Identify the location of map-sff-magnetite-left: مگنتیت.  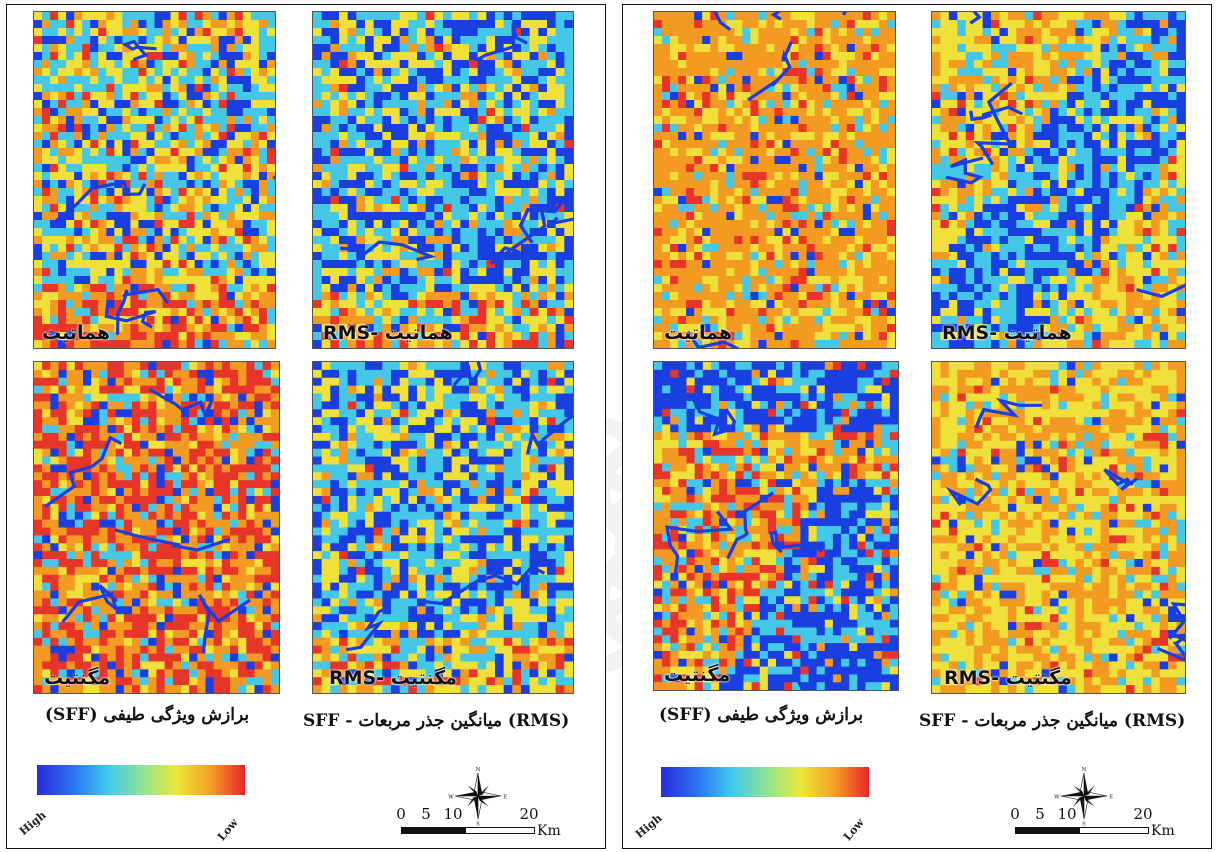
(156, 527).